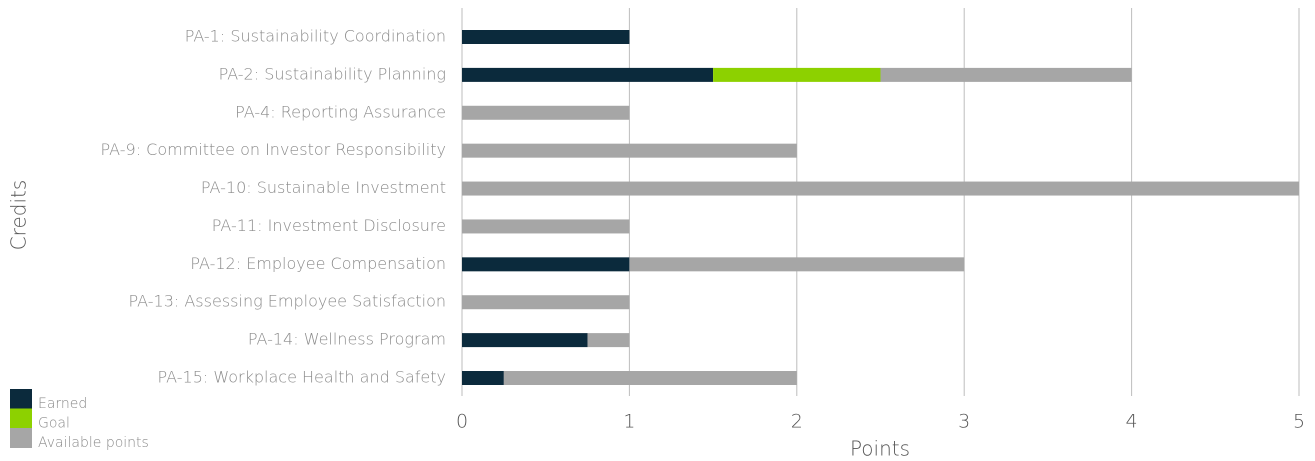  Describe the element at coordinates (54, 424) in the screenshot. I see `legend-label: Goal` at that location.